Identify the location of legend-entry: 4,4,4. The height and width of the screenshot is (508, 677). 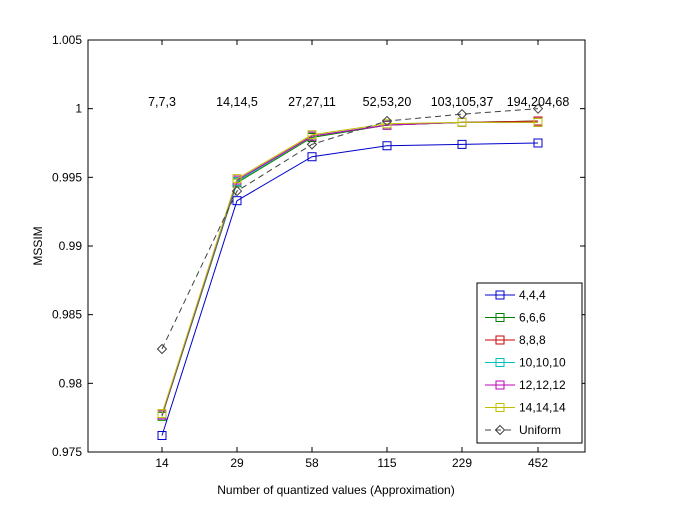
(515, 295).